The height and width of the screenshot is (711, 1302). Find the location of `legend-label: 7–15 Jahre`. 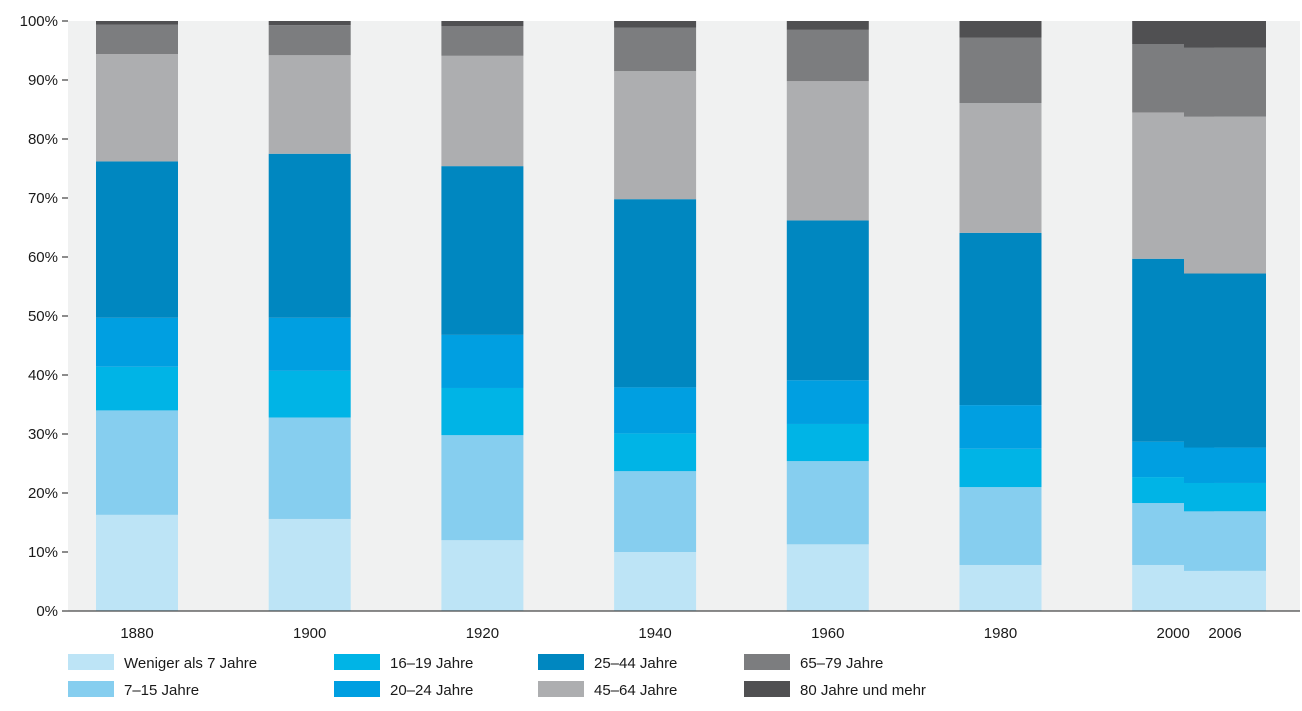

legend-label: 7–15 Jahre is located at coordinates (161, 690).